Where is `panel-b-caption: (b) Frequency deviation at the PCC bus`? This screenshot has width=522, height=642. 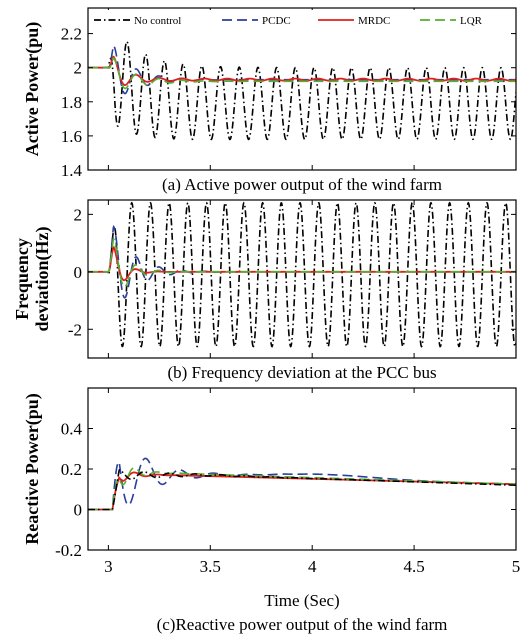
panel-b-caption: (b) Frequency deviation at the PCC bus is located at coordinates (301, 372).